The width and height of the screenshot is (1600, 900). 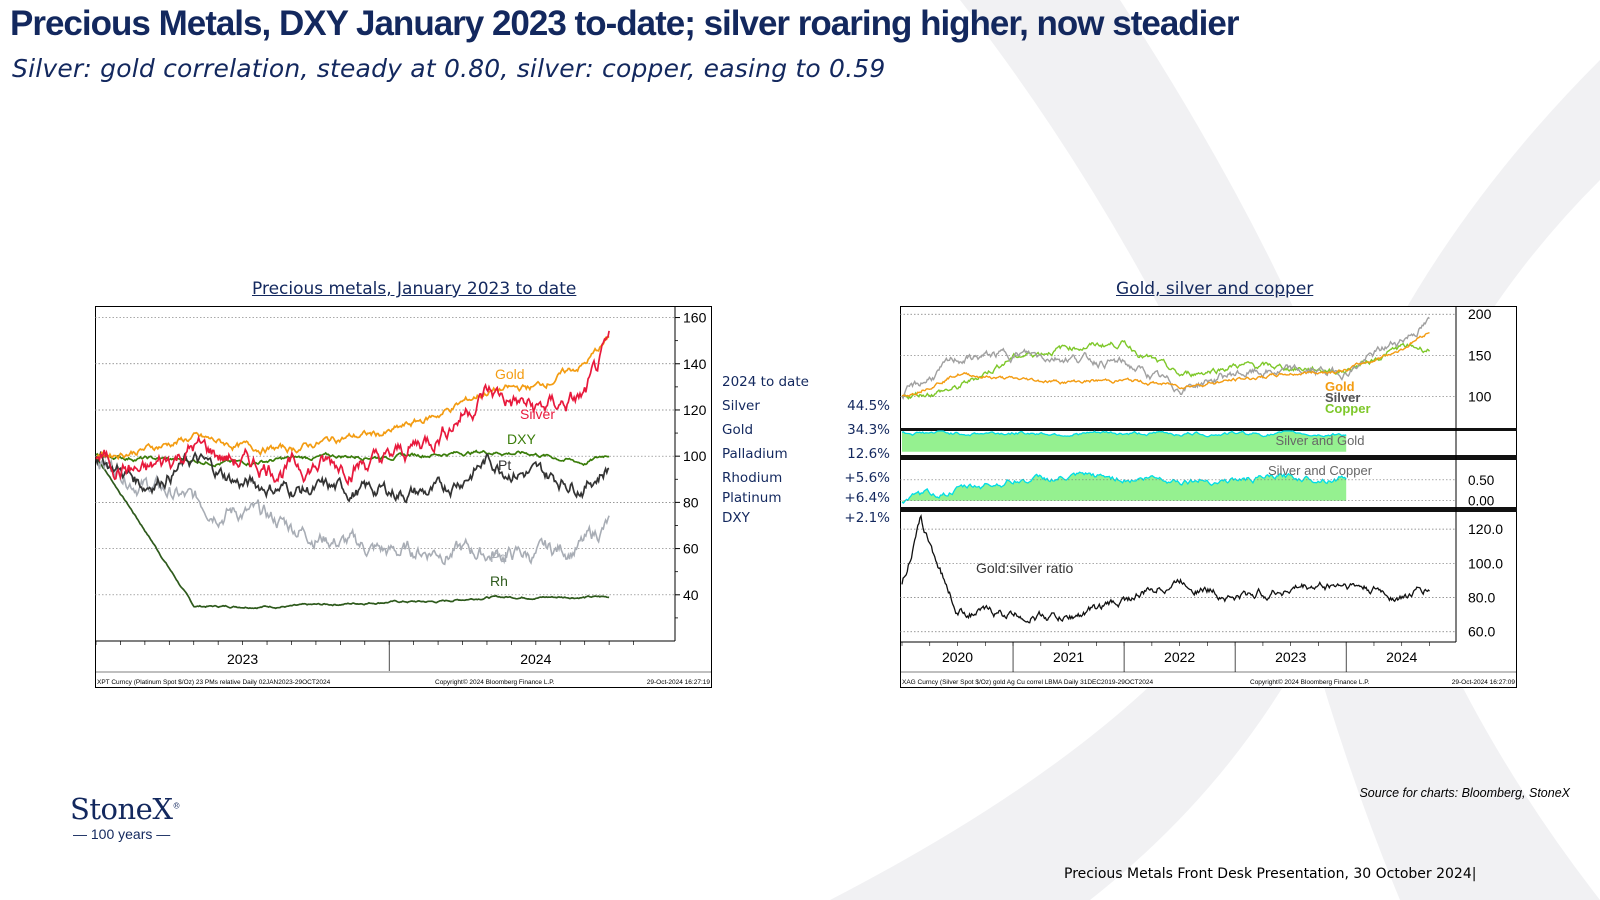 I want to click on left-y-tick-label: 60, so click(x=691, y=549).